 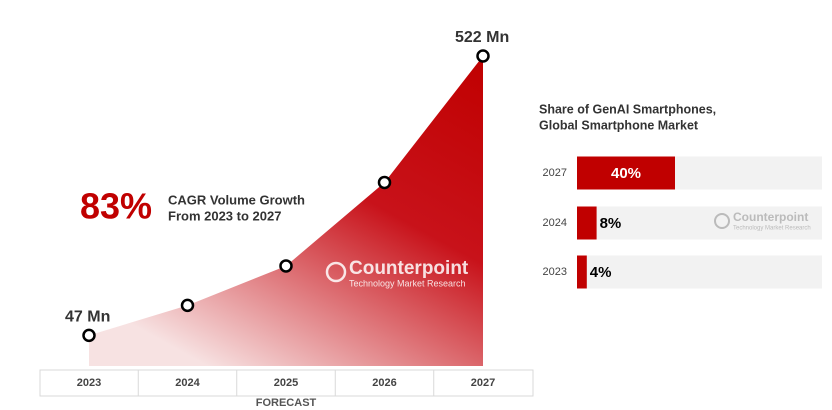 I want to click on y-tick-label: 2027, so click(x=555, y=173).